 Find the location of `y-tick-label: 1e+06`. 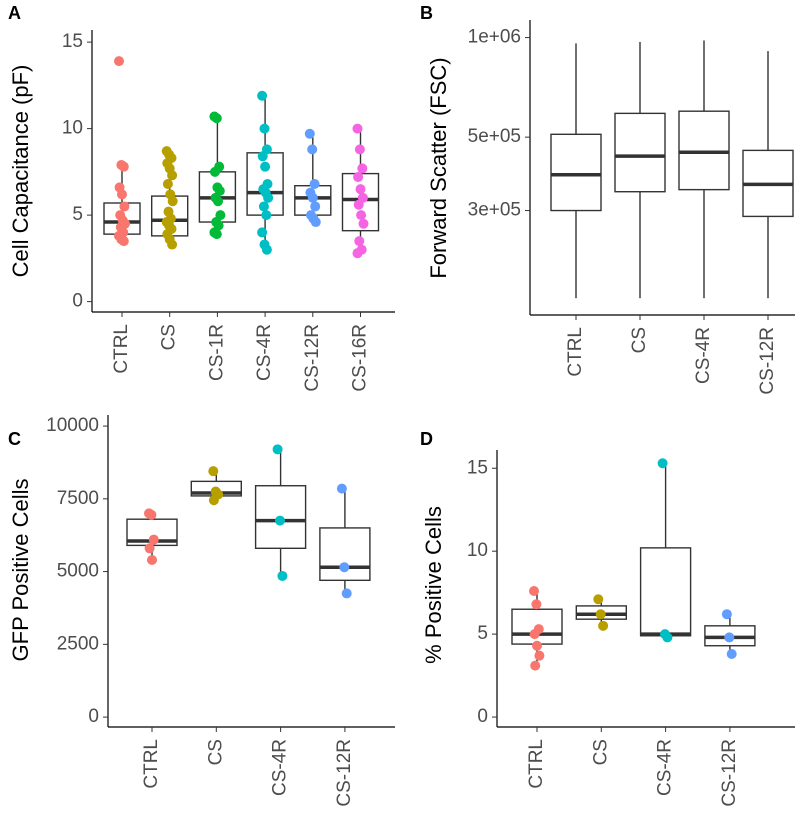

y-tick-label: 1e+06 is located at coordinates (494, 37).